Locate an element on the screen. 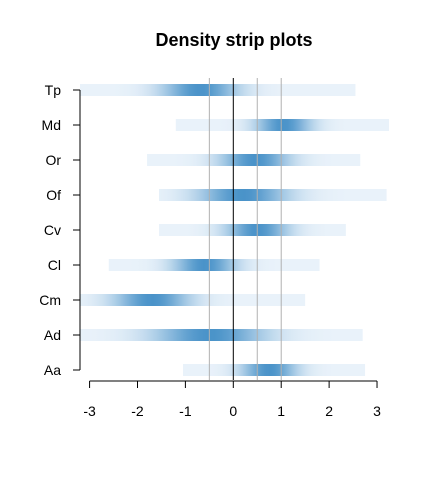 This screenshot has height=479, width=429. density-strip-aa is located at coordinates (274, 370).